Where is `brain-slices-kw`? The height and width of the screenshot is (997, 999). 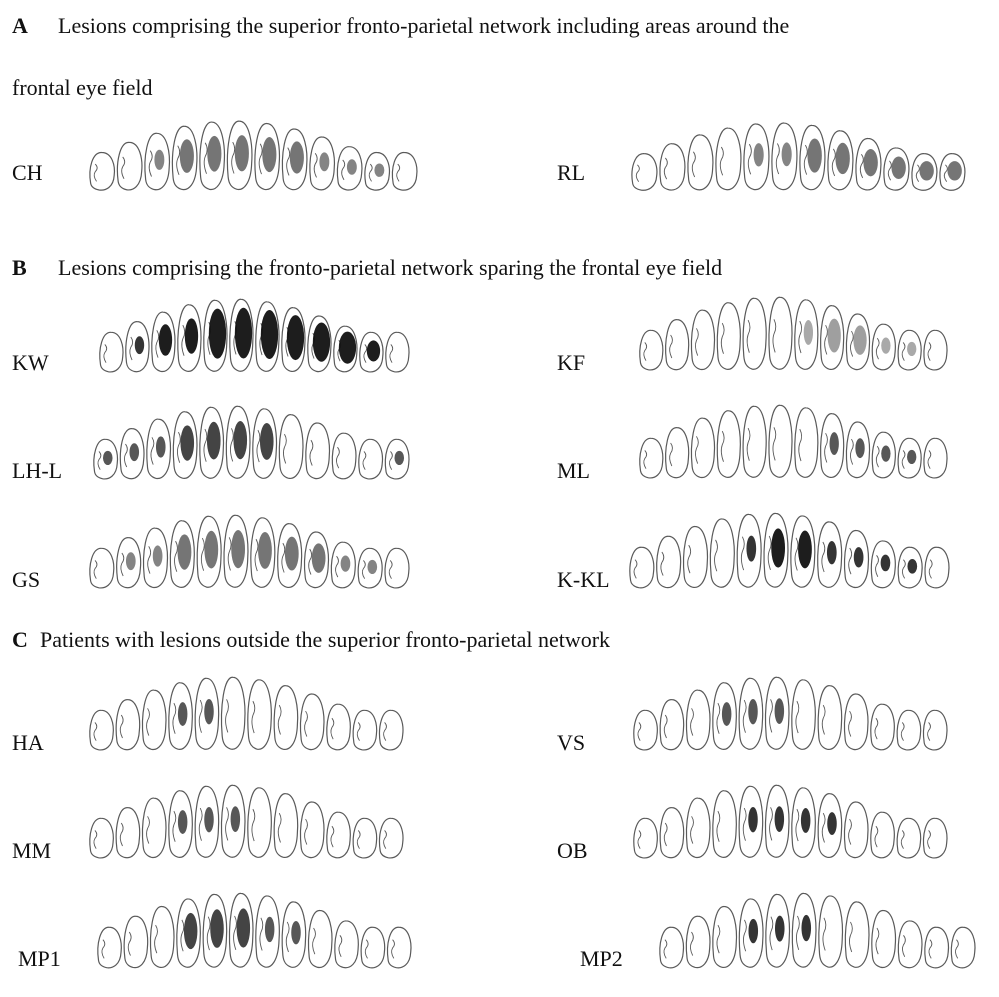
brain-slices-kw is located at coordinates (254, 335).